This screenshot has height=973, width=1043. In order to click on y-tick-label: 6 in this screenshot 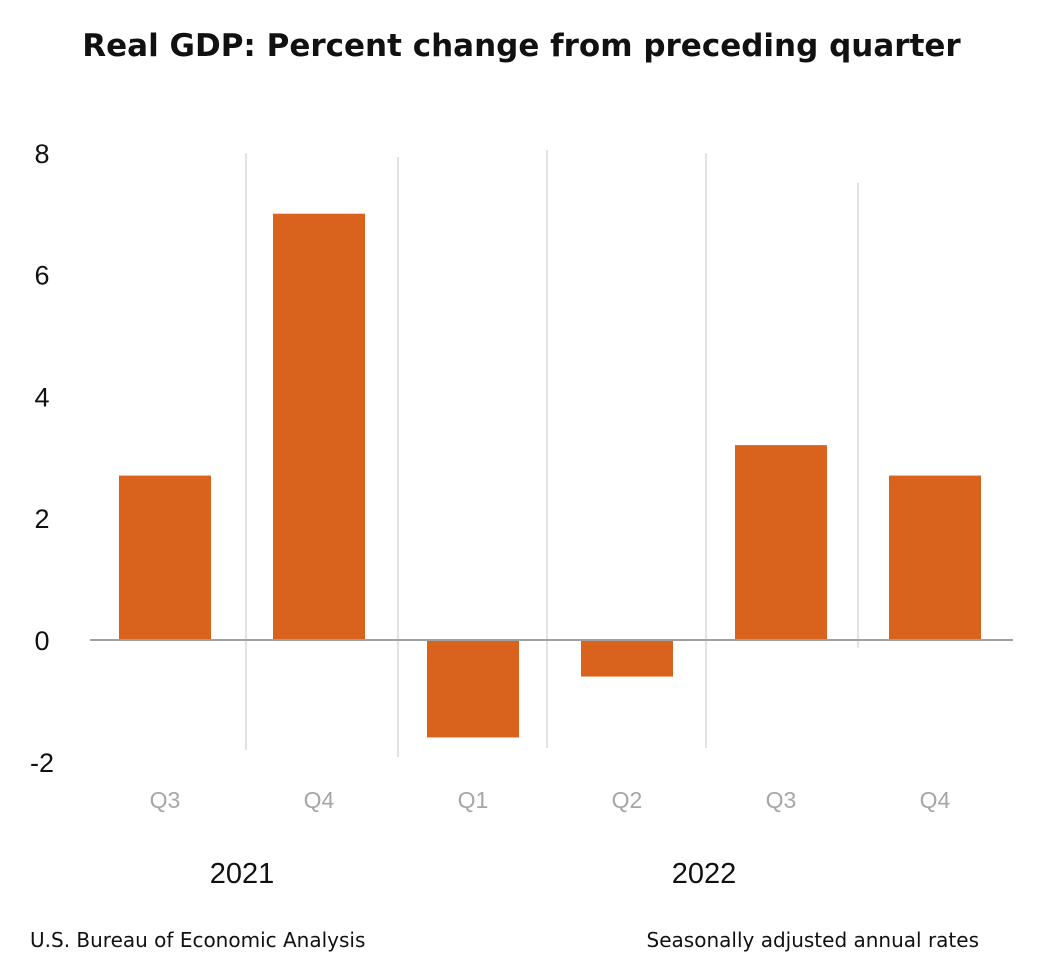, I will do `click(41, 276)`.